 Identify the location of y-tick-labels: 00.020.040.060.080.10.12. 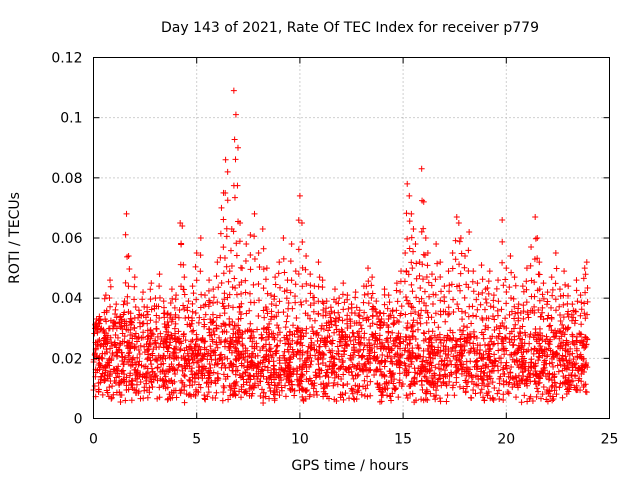
(66, 239).